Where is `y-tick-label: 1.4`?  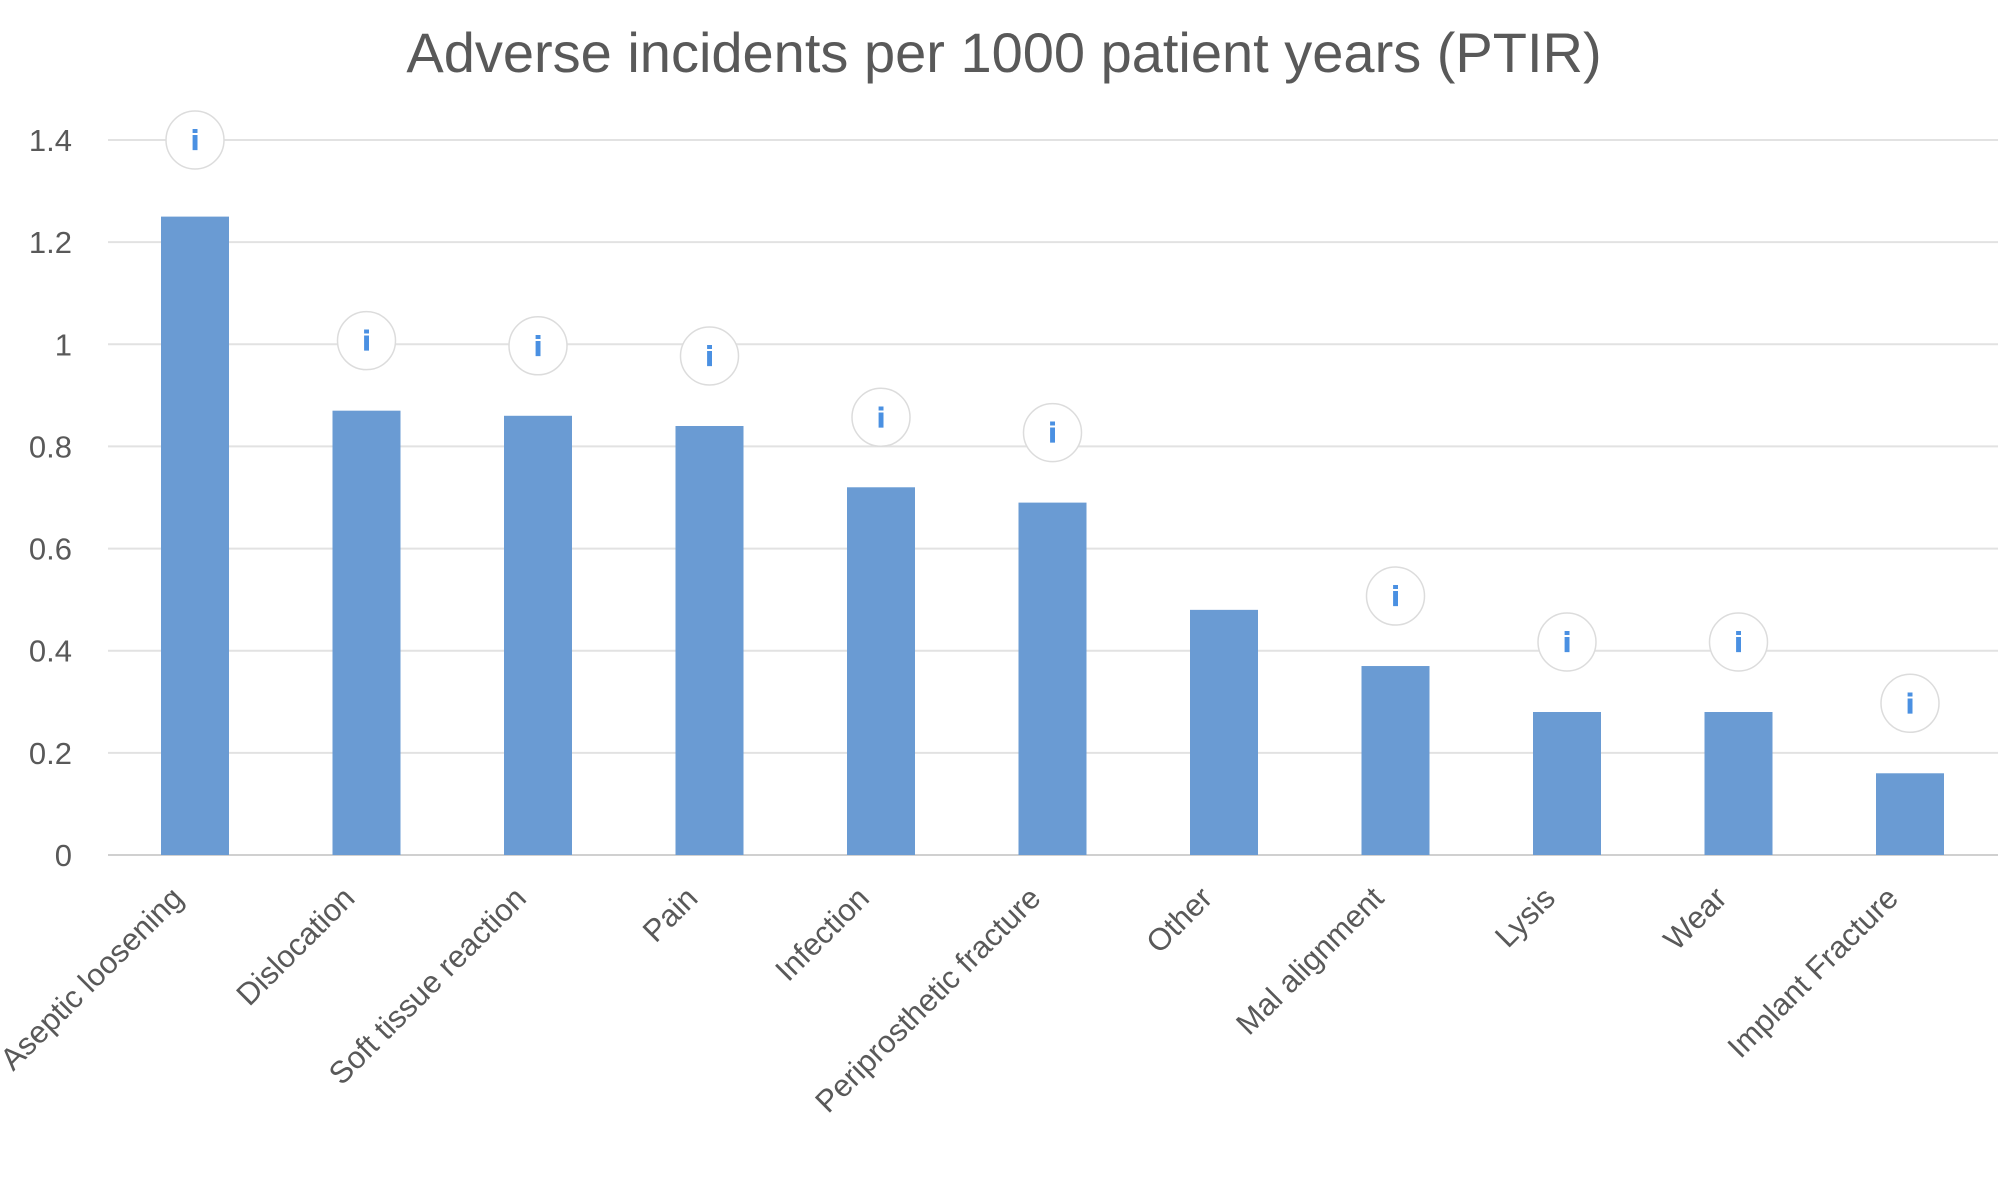 y-tick-label: 1.4 is located at coordinates (50, 140).